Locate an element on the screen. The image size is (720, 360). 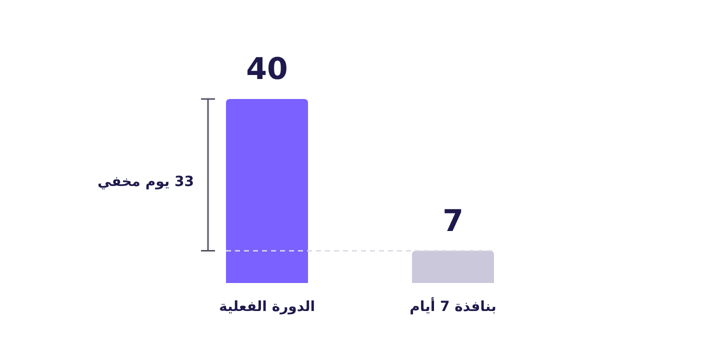
x-tick-label: بنافذة 7 أيام is located at coordinates (453, 306).